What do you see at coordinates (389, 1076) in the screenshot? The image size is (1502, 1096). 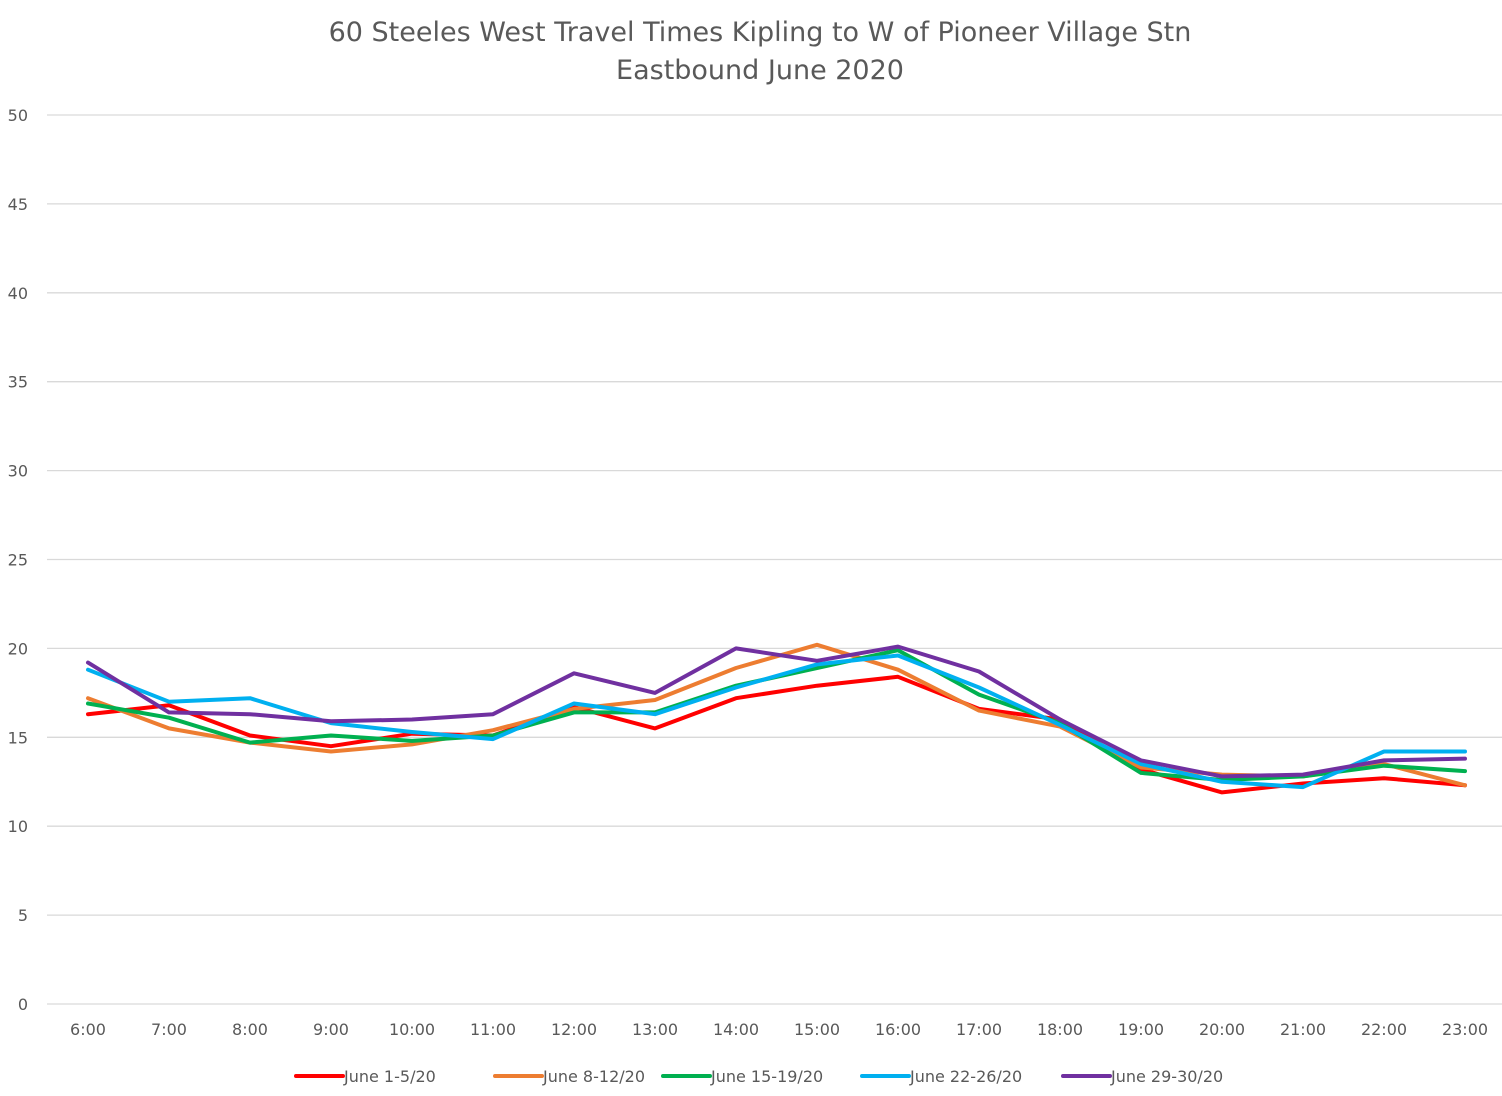 I see `legend-label: June 1-5/20` at bounding box center [389, 1076].